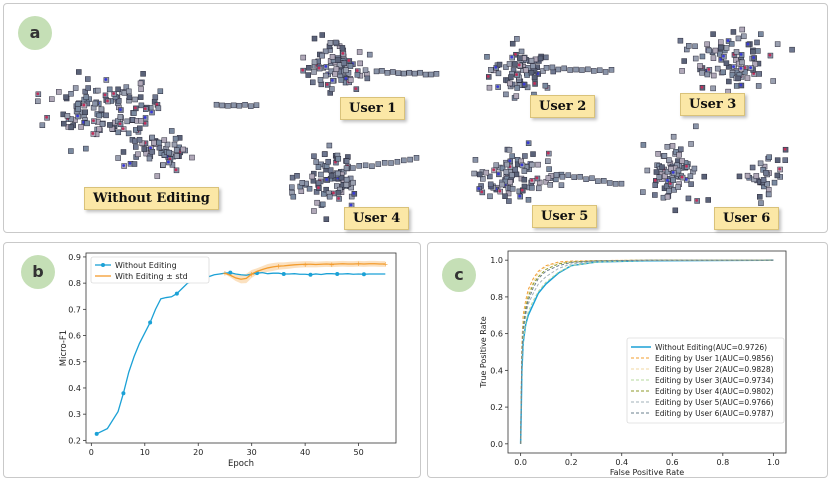 The height and width of the screenshot is (482, 831). I want to click on x-tick-label: 40, so click(305, 452).